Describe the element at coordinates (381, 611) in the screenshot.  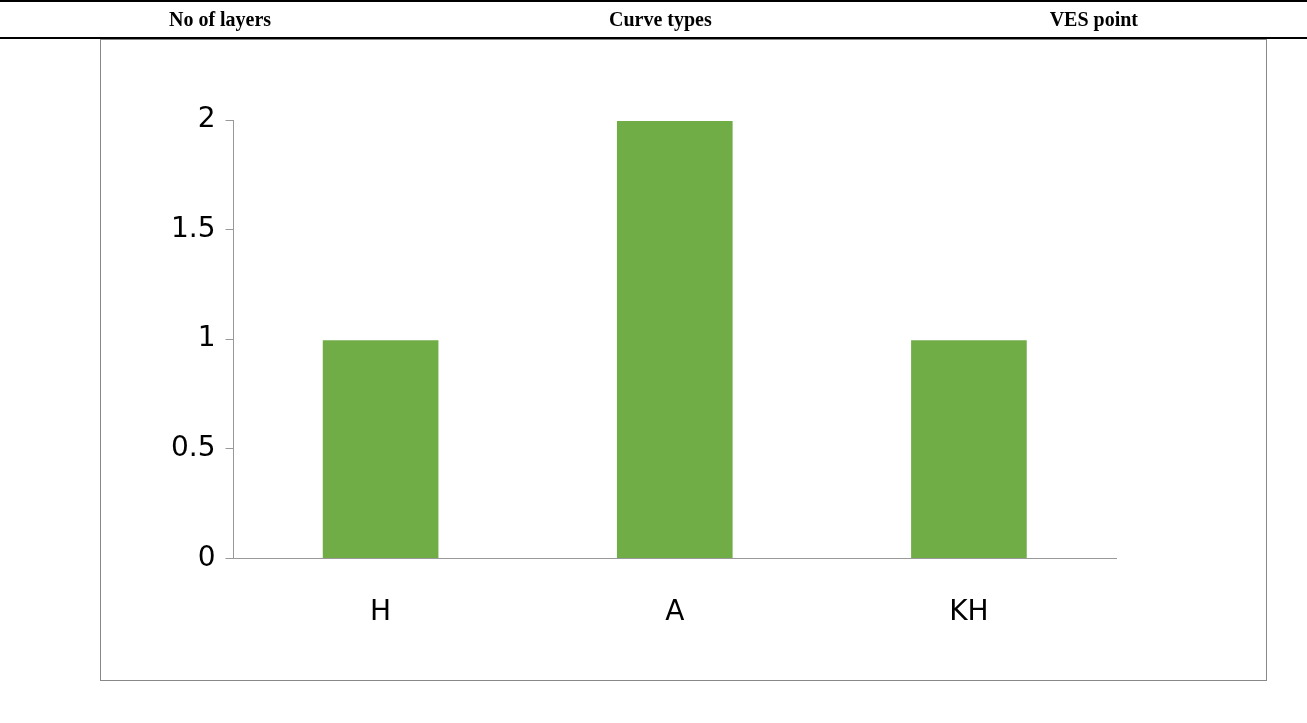
I see `x-tick-label: H` at that location.